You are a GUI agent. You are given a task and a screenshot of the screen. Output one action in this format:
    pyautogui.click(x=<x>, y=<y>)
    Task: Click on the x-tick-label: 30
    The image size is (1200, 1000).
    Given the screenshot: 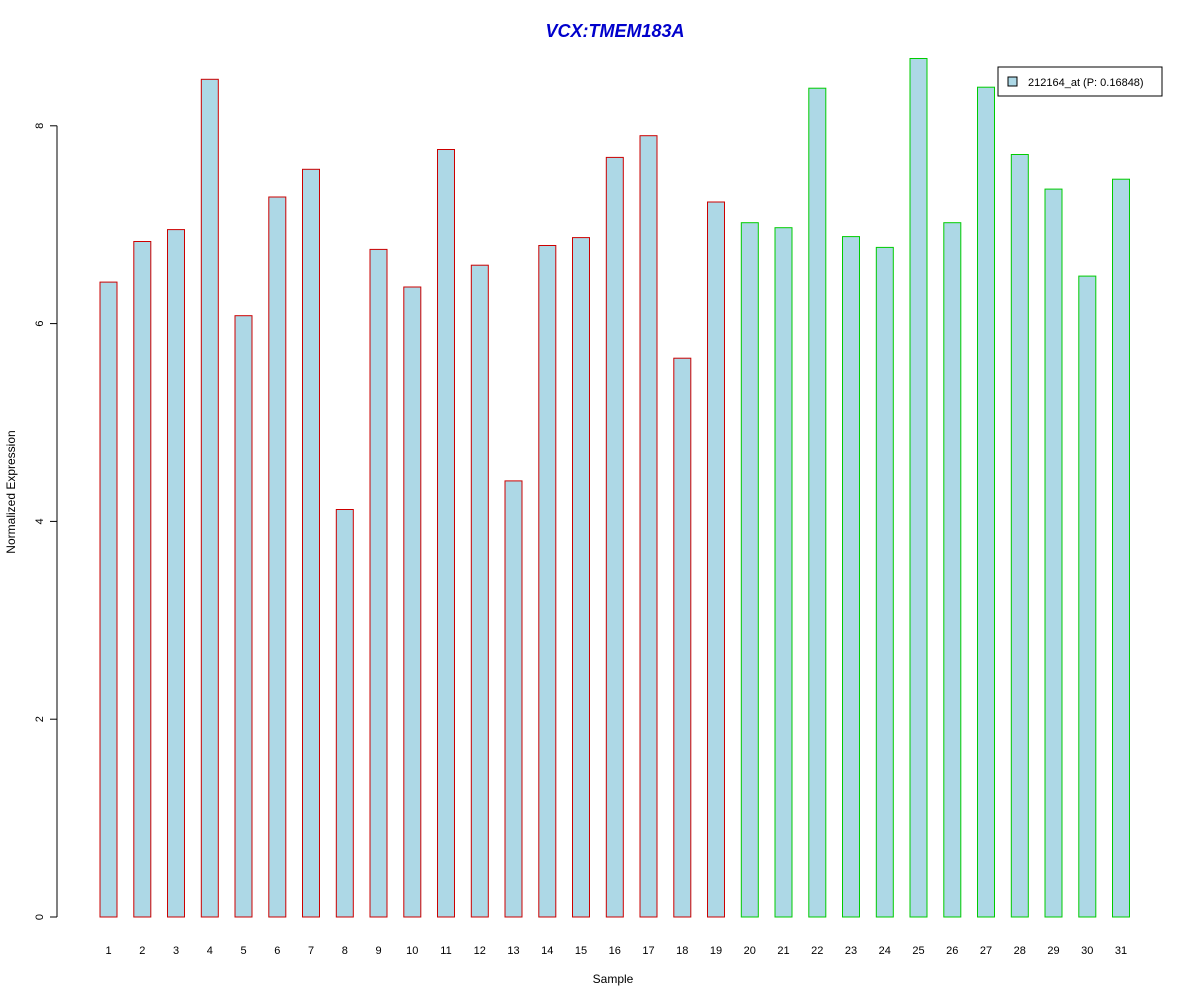 What is the action you would take?
    pyautogui.click(x=1087, y=951)
    